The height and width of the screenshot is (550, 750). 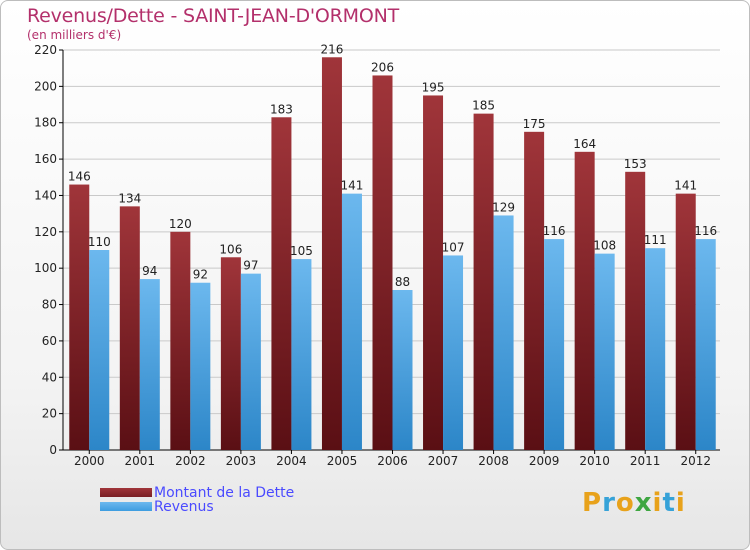 I want to click on legend-swatch-debt, so click(x=126, y=492).